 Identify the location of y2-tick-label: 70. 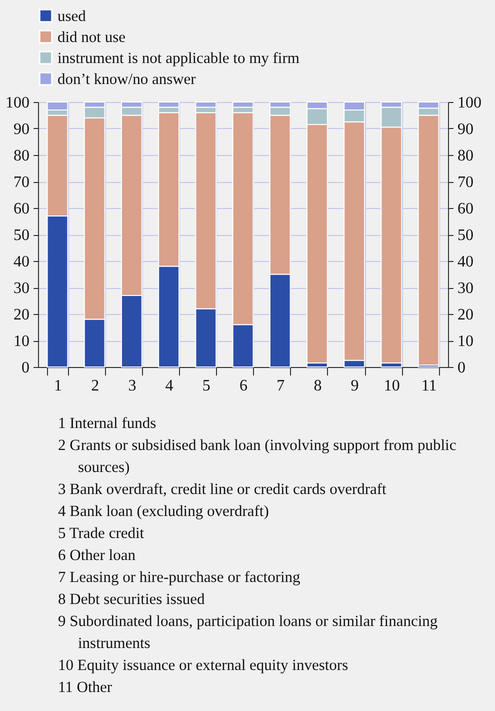
(466, 182).